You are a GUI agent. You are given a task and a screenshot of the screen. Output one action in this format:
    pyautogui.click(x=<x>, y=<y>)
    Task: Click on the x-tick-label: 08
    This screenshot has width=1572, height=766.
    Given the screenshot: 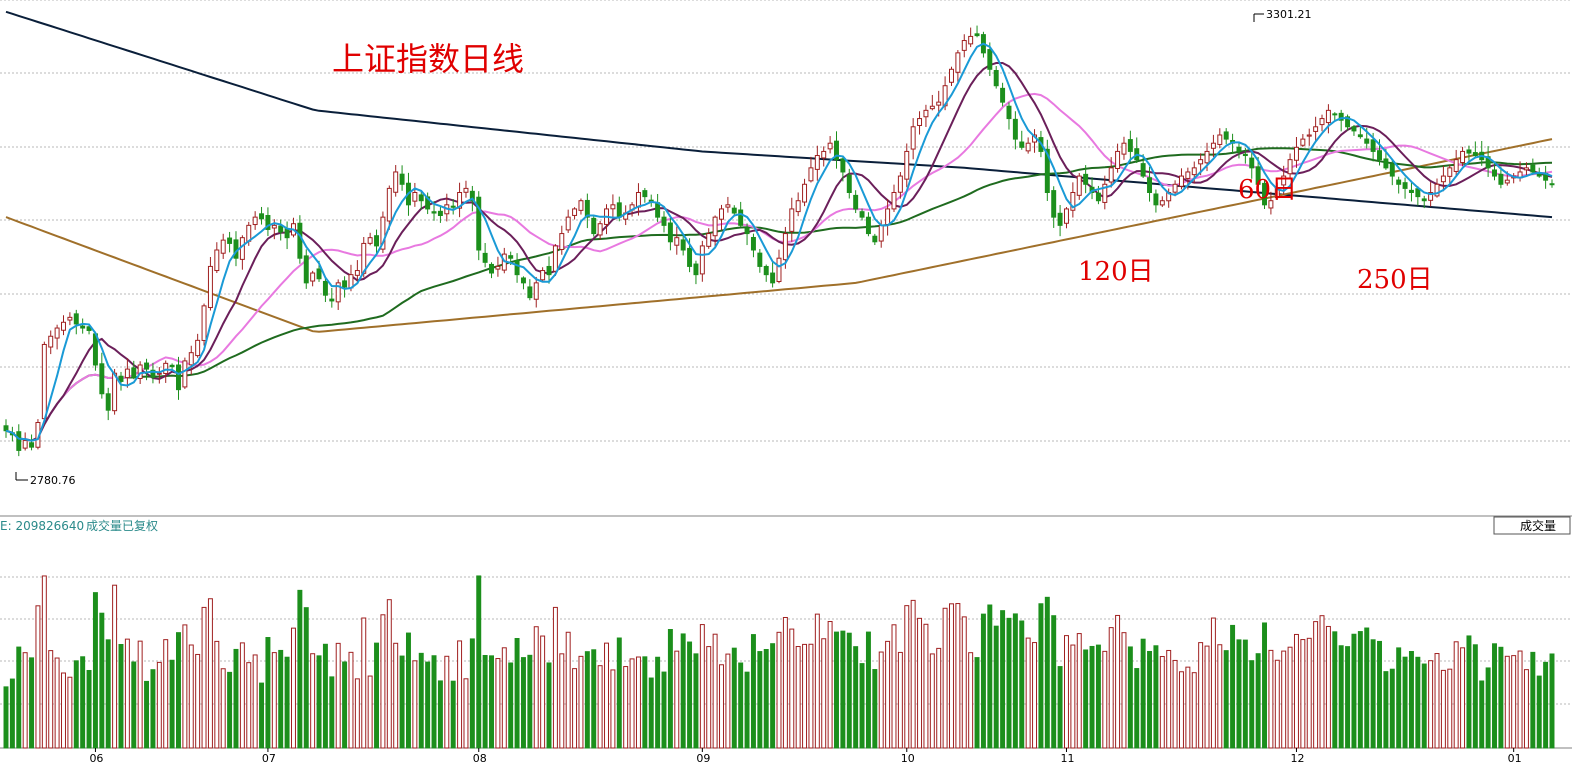 What is the action you would take?
    pyautogui.click(x=480, y=758)
    